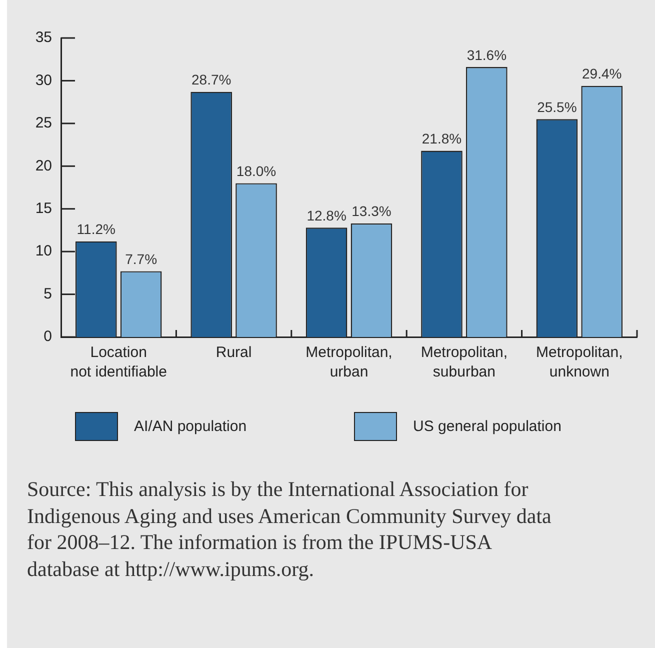  I want to click on y-tick-label: 0, so click(48, 337).